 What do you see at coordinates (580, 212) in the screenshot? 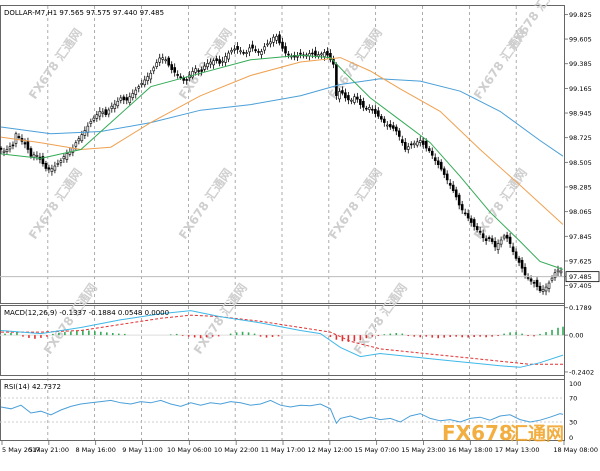
I see `price-tick-label: 98.065` at bounding box center [580, 212].